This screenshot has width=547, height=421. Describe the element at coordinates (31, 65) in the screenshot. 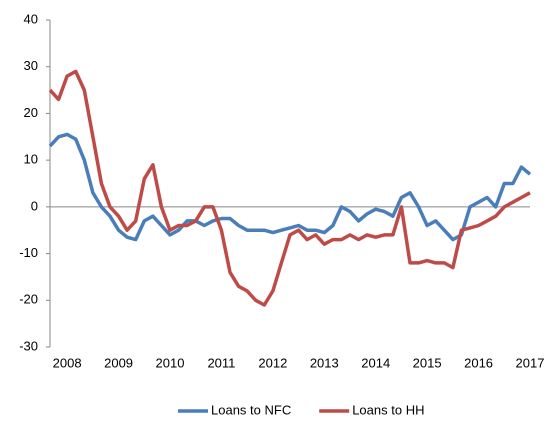

I see `y-tick-label: 30` at that location.